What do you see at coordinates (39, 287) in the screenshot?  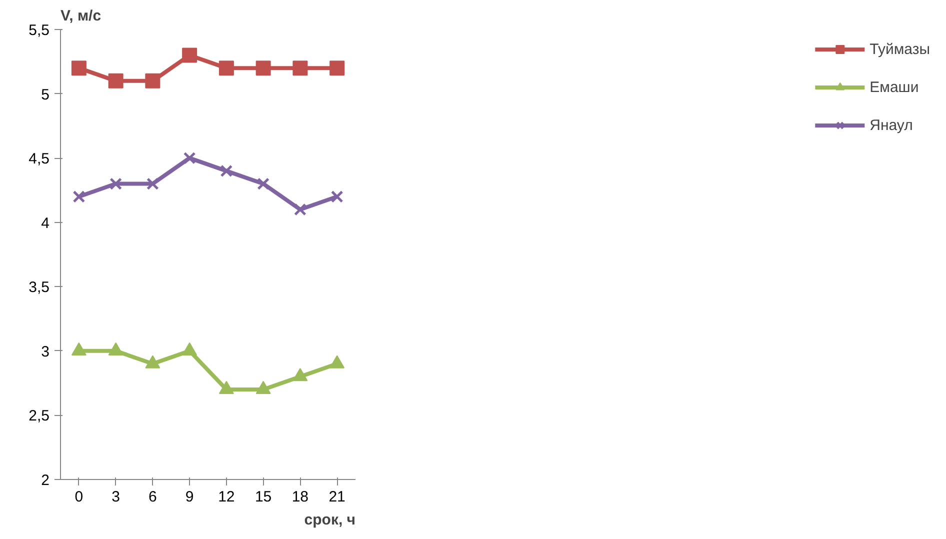 I see `y-tick-label: 3,5` at bounding box center [39, 287].